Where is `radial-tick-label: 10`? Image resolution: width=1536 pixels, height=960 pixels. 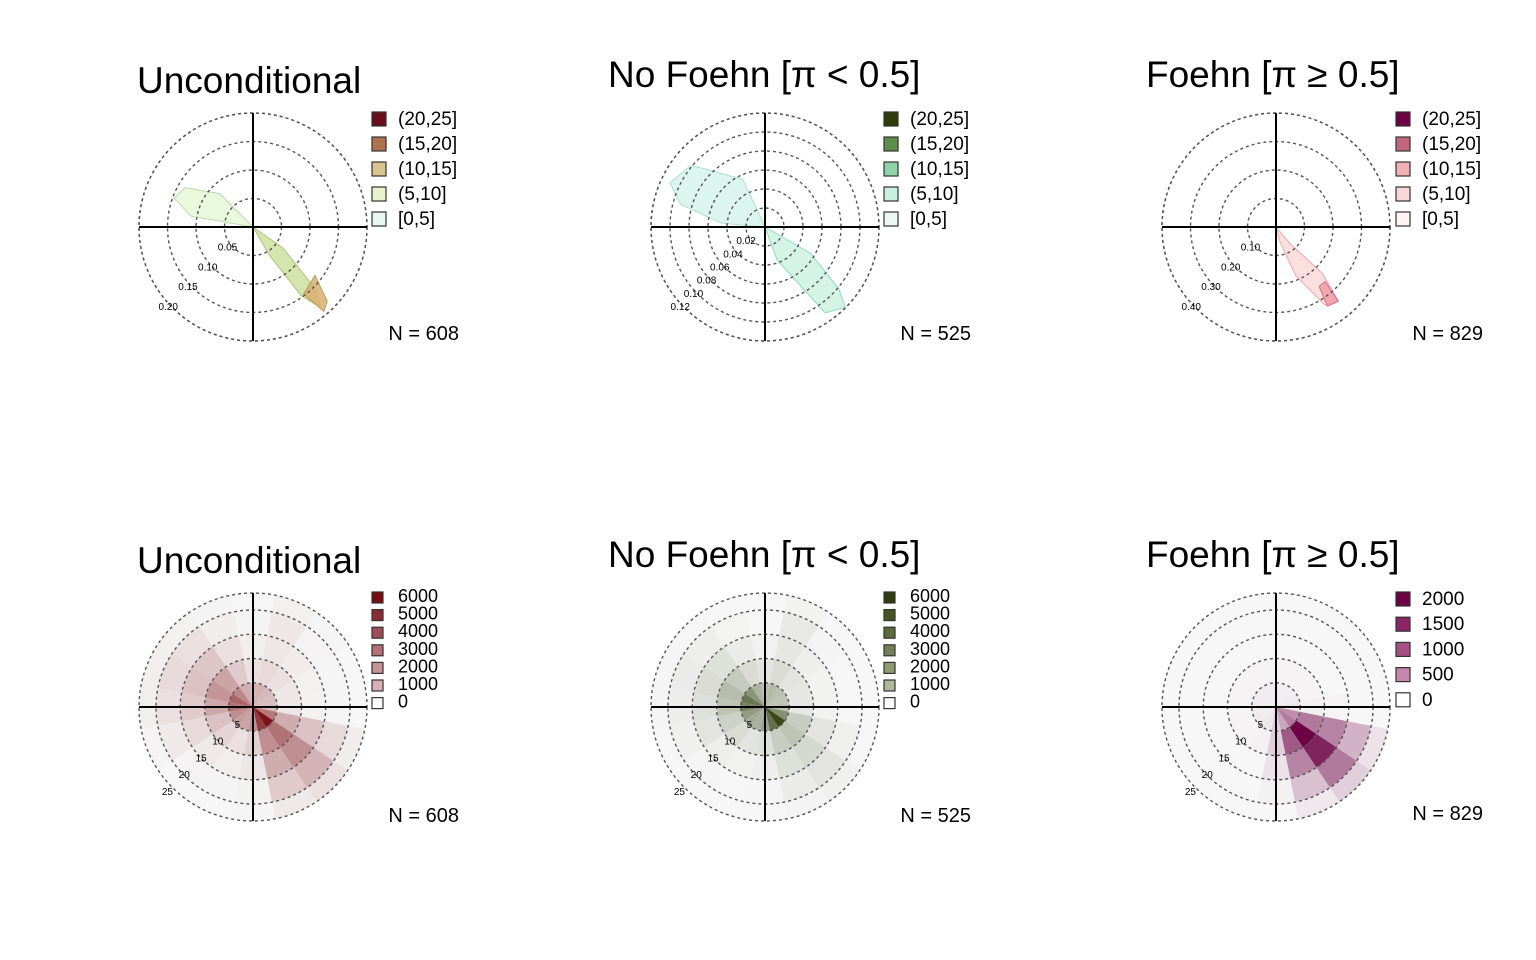 radial-tick-label: 10 is located at coordinates (730, 742).